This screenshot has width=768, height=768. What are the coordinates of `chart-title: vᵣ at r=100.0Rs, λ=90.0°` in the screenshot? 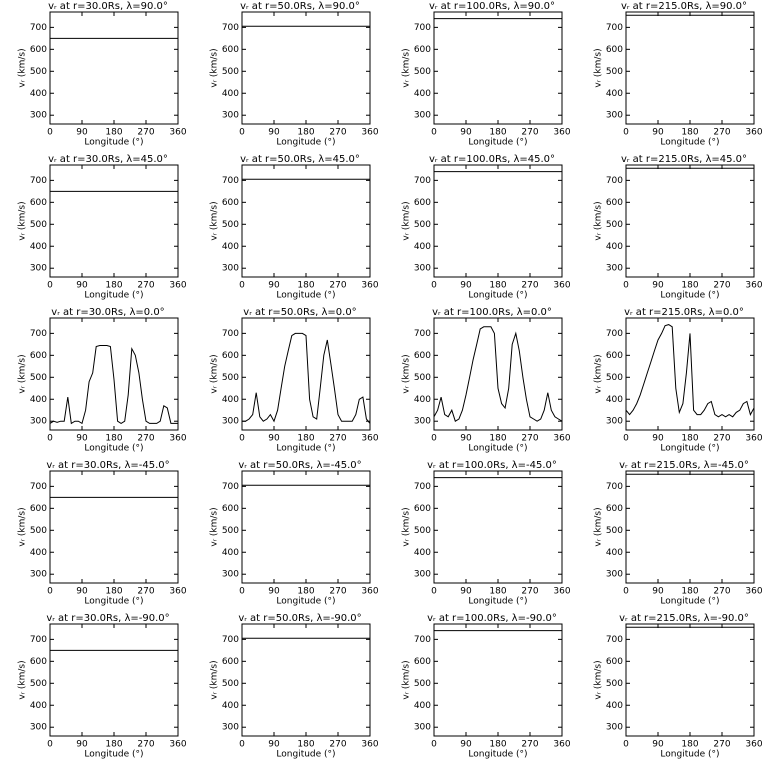 It's located at (492, 6).